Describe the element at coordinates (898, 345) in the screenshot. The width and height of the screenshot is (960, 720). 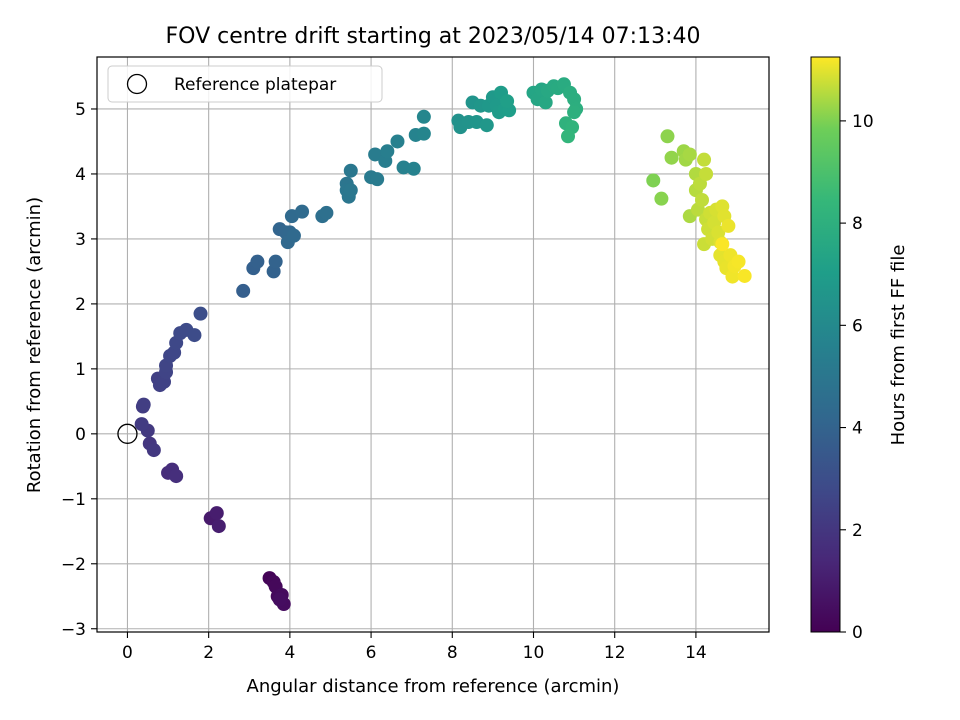
I see `colorbar-label: Hours from first FF file` at that location.